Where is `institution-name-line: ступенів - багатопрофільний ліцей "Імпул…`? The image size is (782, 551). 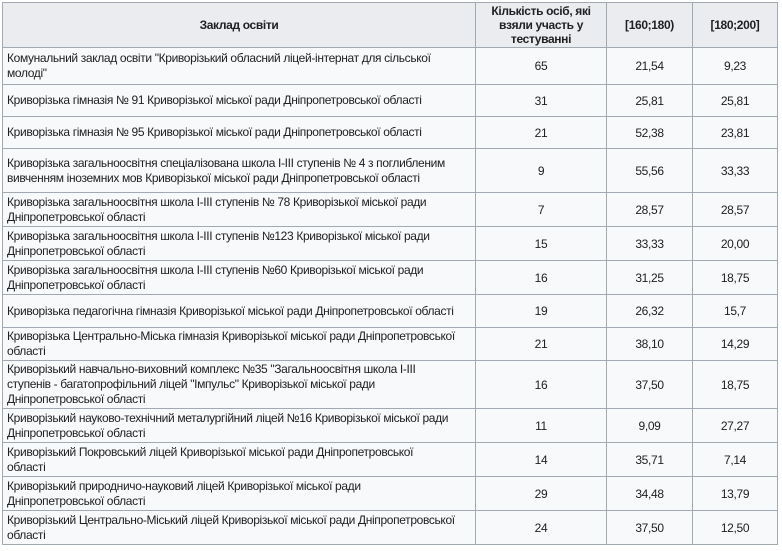 institution-name-line: ступенів - багатопрофільний ліцей "Імпул… is located at coordinates (191, 384).